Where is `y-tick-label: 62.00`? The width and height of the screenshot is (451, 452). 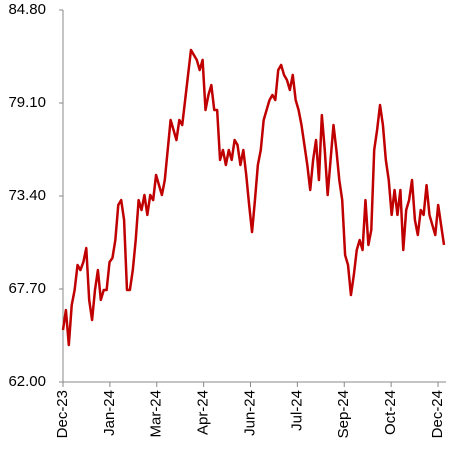
y-tick-label: 62.00 is located at coordinates (27, 381).